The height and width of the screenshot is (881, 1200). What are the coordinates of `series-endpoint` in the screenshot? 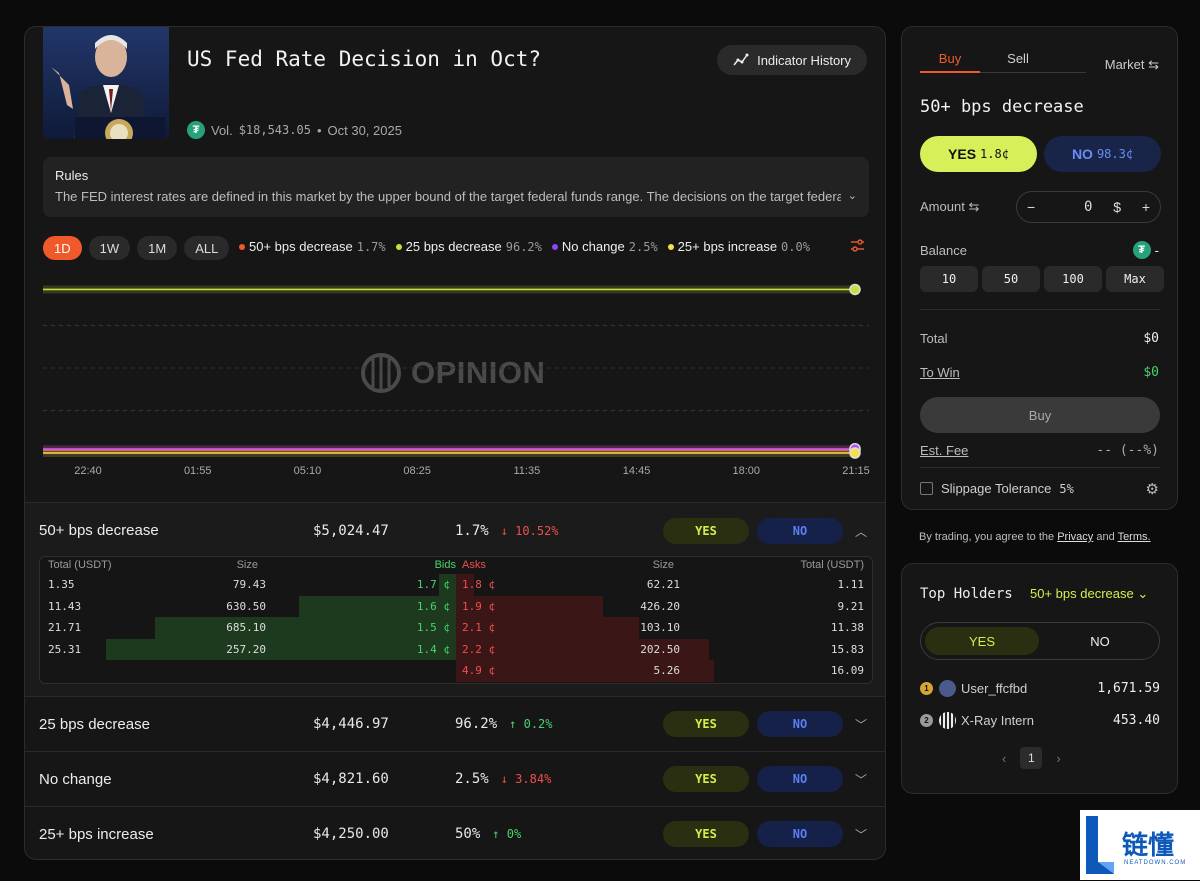 It's located at (855, 453).